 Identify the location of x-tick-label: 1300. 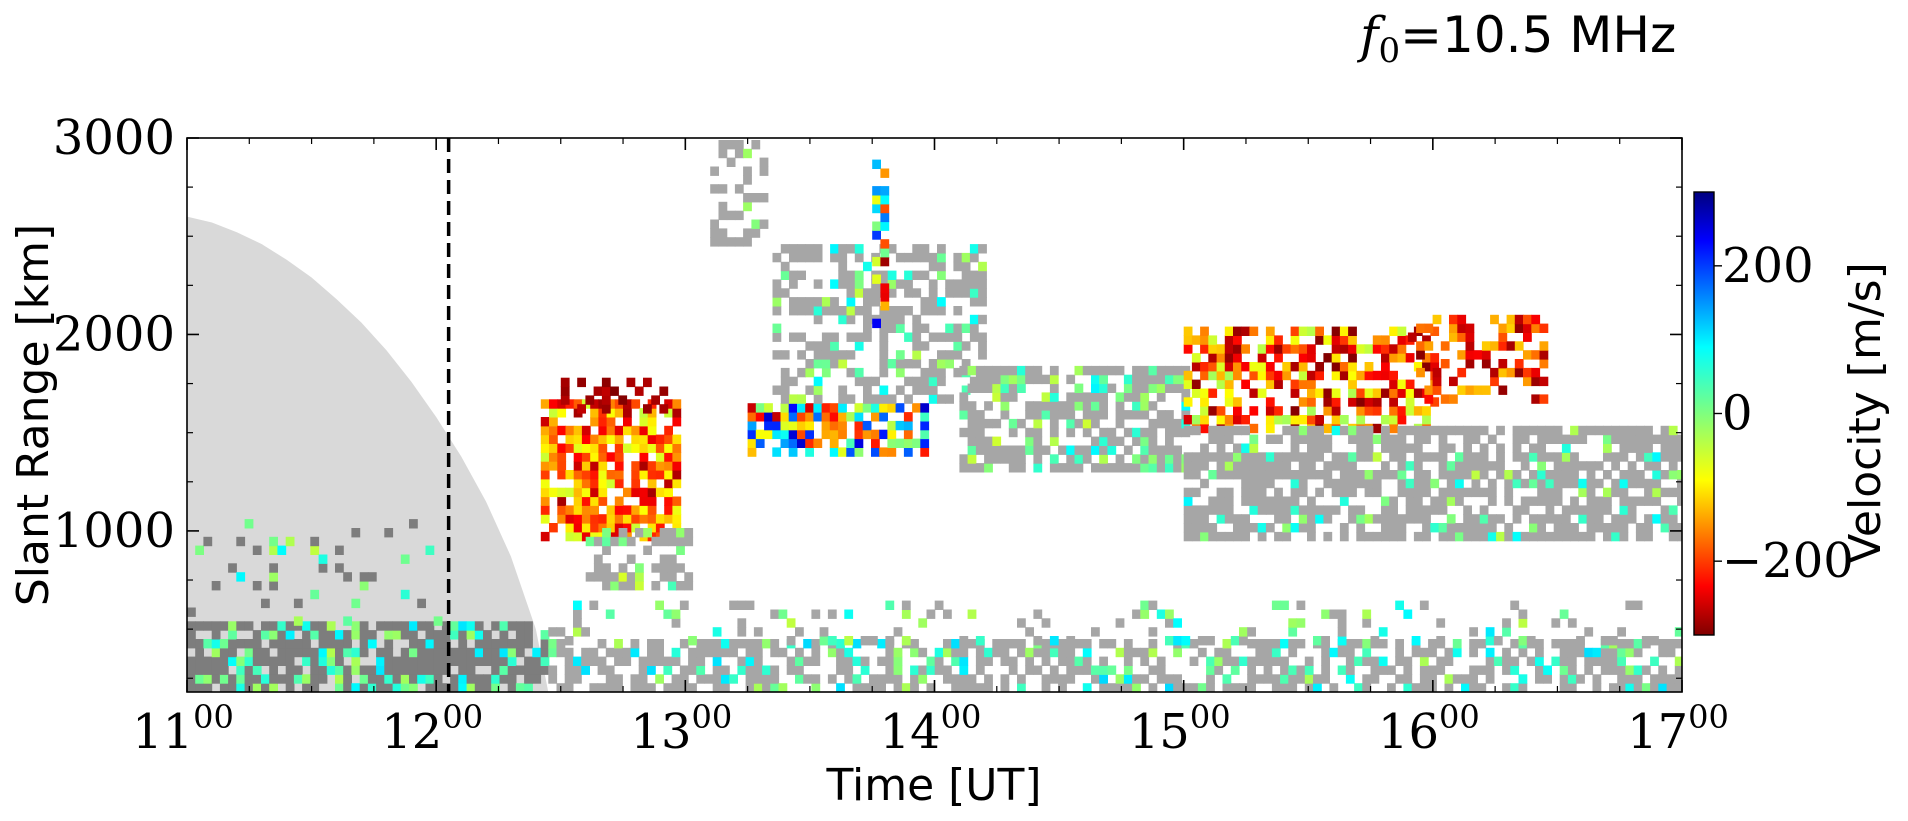
(681, 729).